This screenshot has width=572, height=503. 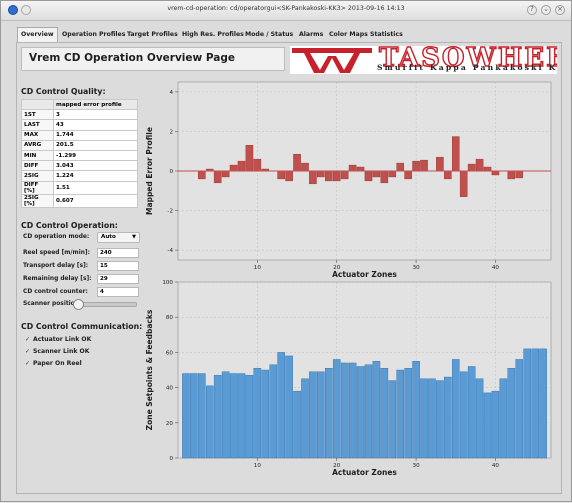 What do you see at coordinates (311, 34) in the screenshot?
I see `tab-alarms: Alarms` at bounding box center [311, 34].